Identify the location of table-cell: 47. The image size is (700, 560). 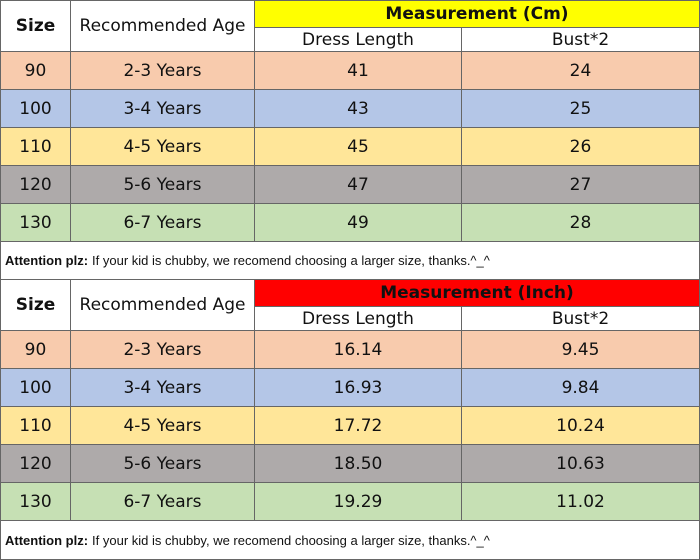
(358, 184).